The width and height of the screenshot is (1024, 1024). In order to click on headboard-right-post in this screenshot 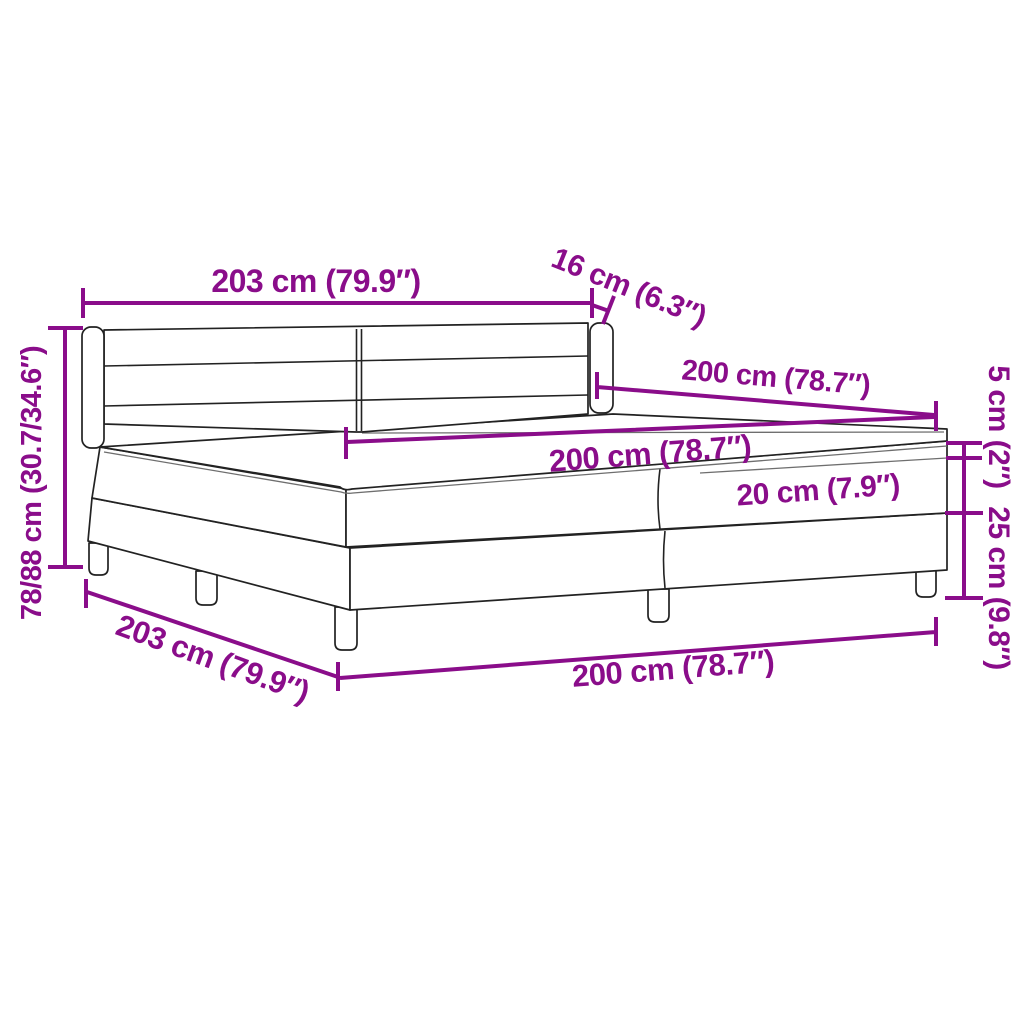, I will do `click(601, 368)`.